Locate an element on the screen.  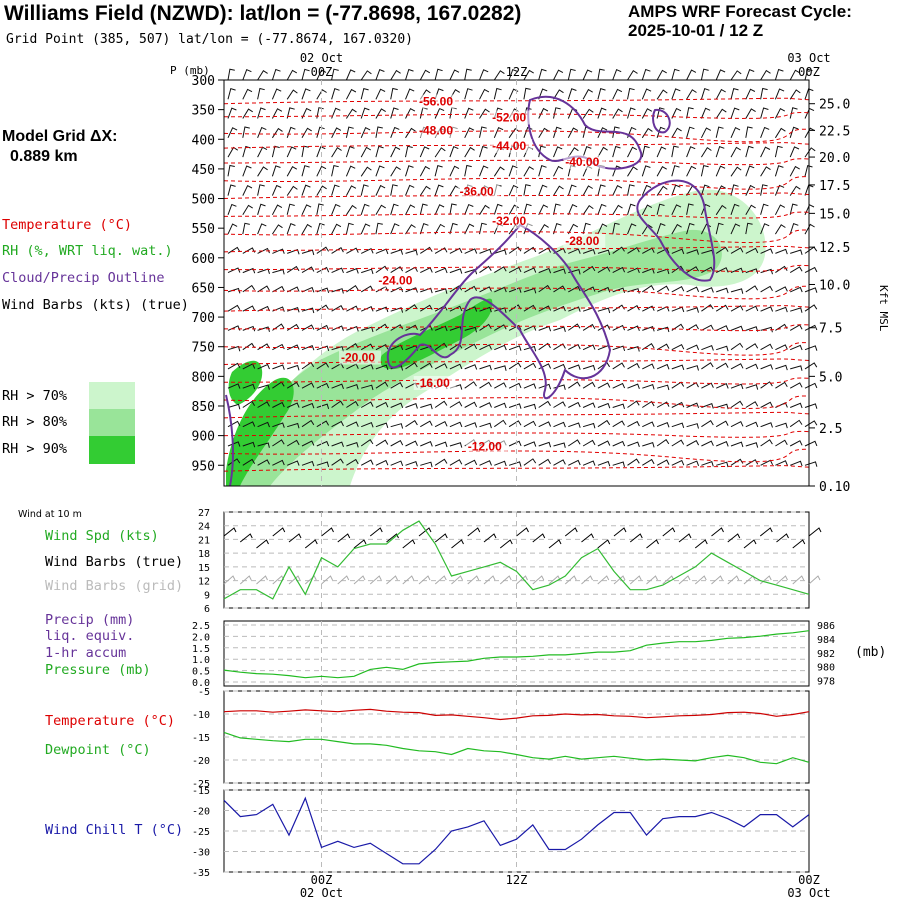
temperature-contour-label: -44.00 is located at coordinates (509, 146).